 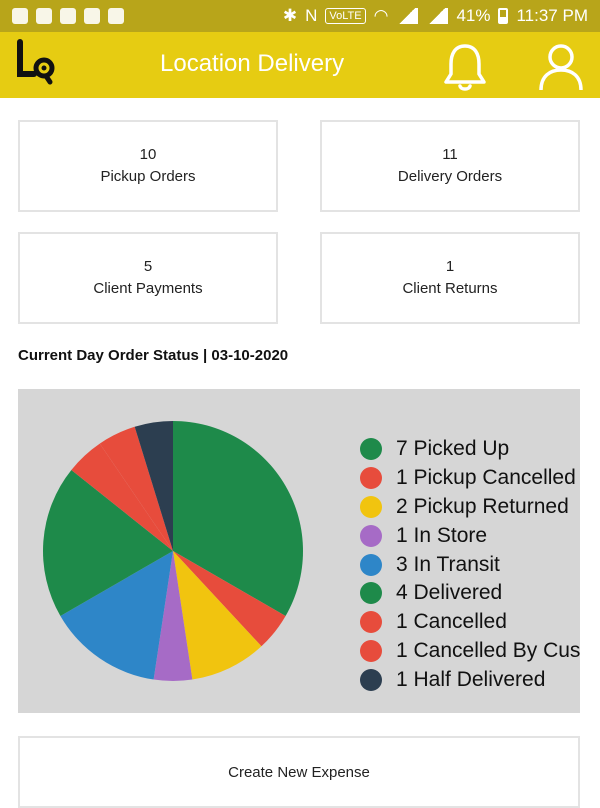 What do you see at coordinates (486, 478) in the screenshot?
I see `legend-label: 1 Pickup Cancelled` at bounding box center [486, 478].